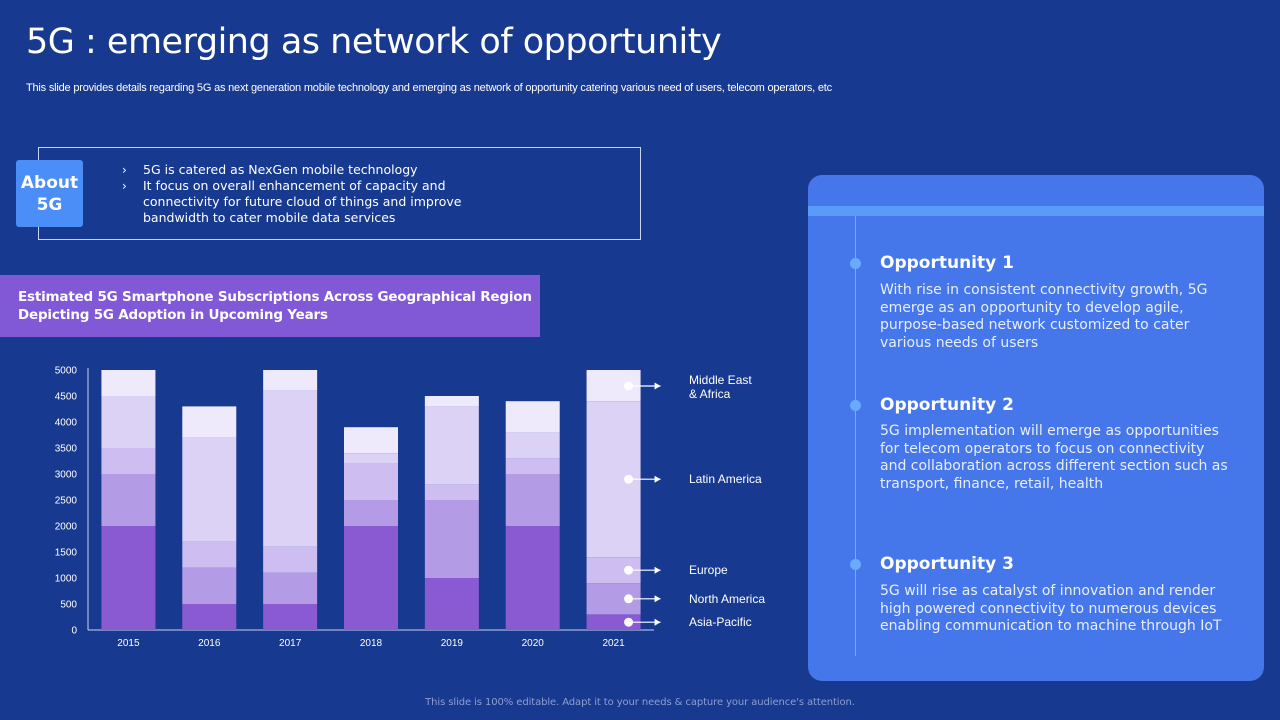 The width and height of the screenshot is (1280, 720). I want to click on opportunity-2-heading: Opportunity 2, so click(947, 405).